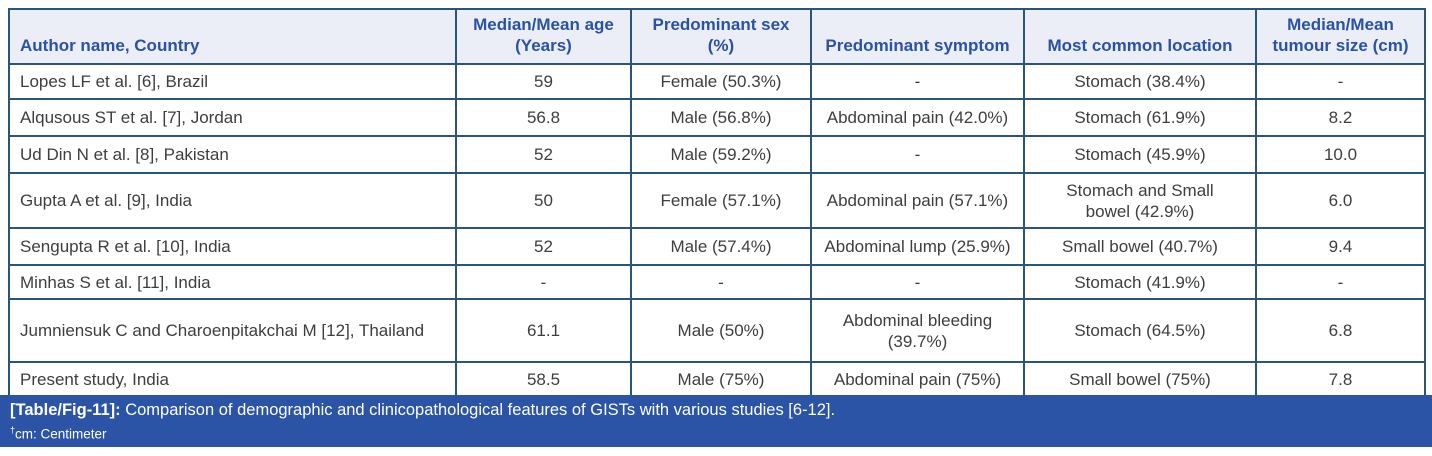  What do you see at coordinates (232, 117) in the screenshot?
I see `cell-author: Alqusous ST et al. [7], Jordan` at bounding box center [232, 117].